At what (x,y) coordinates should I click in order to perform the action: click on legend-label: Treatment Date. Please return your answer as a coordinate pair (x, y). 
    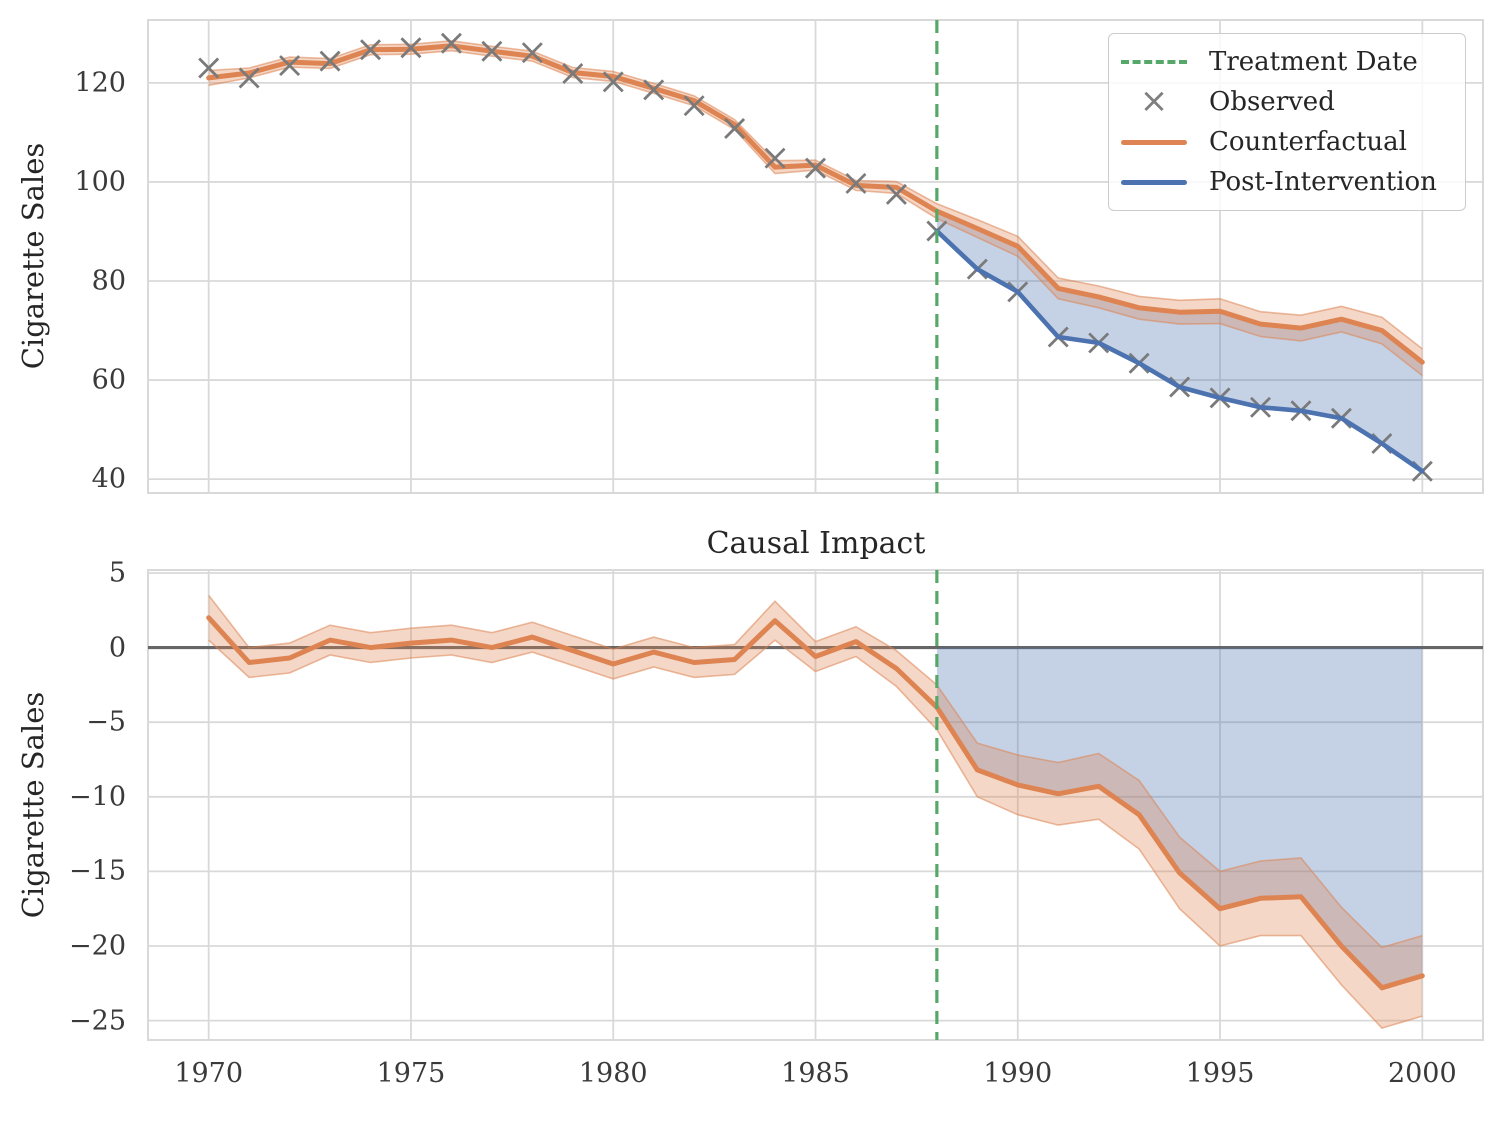
    Looking at the image, I should click on (1313, 62).